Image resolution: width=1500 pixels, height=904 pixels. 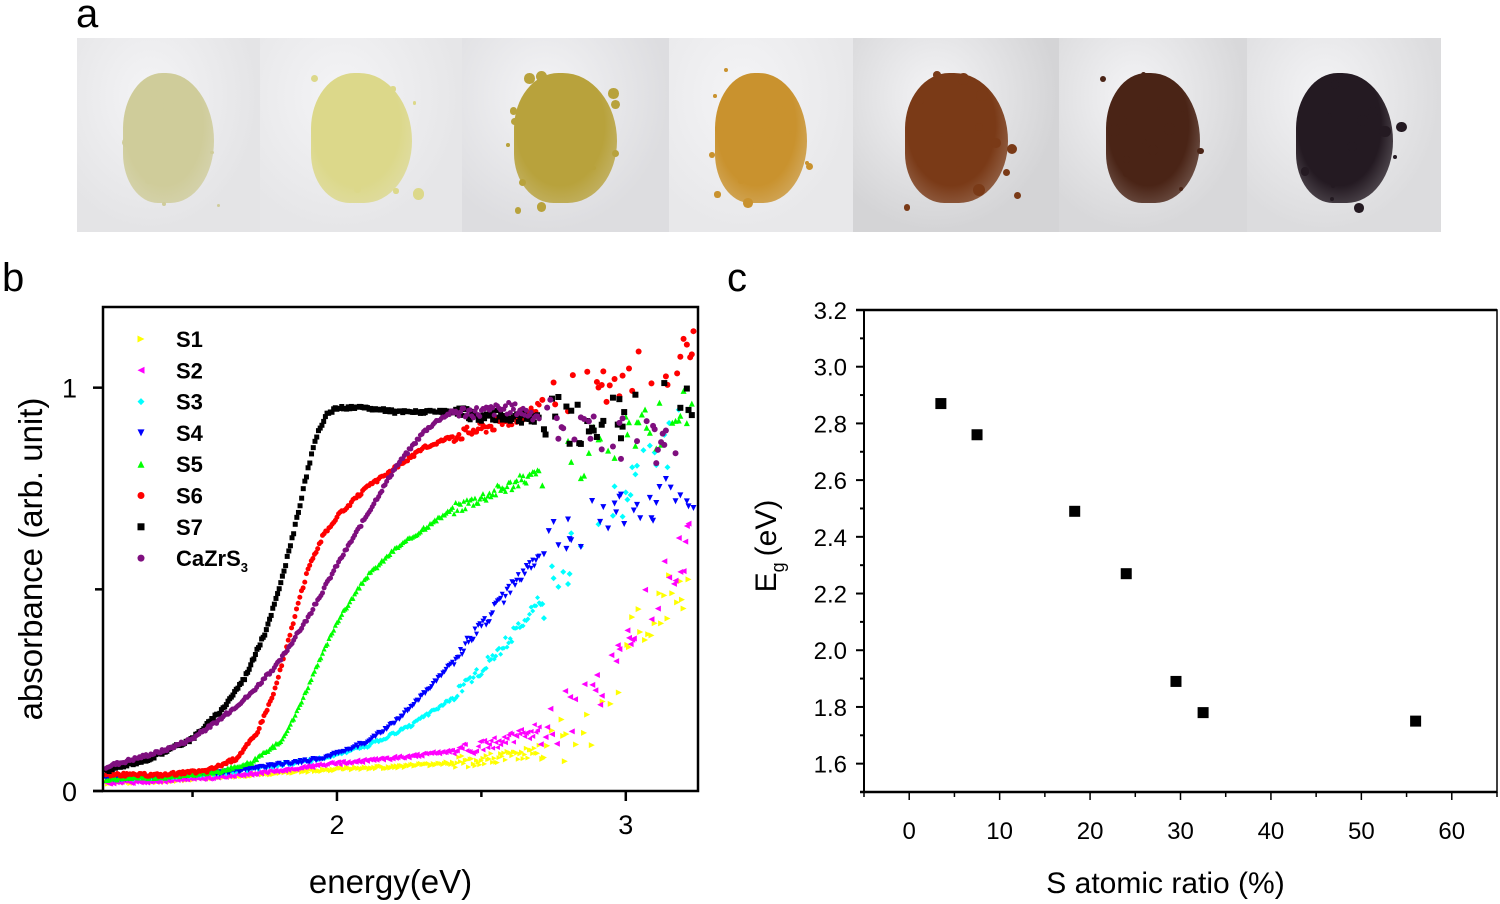 What do you see at coordinates (1361, 831) in the screenshot?
I see `x-tick-label: 50` at bounding box center [1361, 831].